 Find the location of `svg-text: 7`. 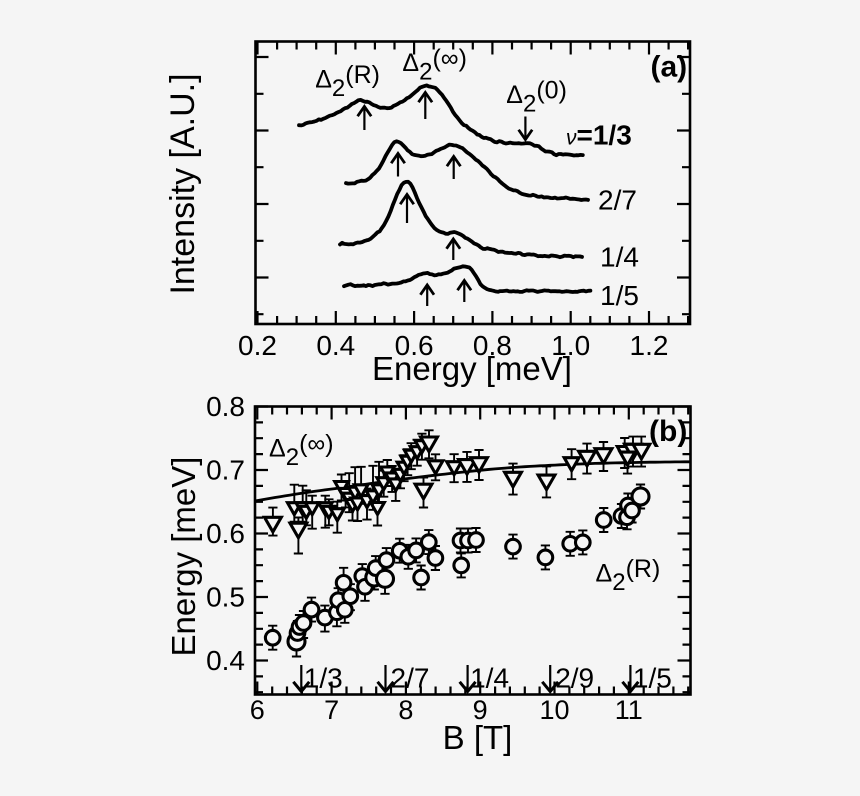

svg-text: 7 is located at coordinates (331, 710).